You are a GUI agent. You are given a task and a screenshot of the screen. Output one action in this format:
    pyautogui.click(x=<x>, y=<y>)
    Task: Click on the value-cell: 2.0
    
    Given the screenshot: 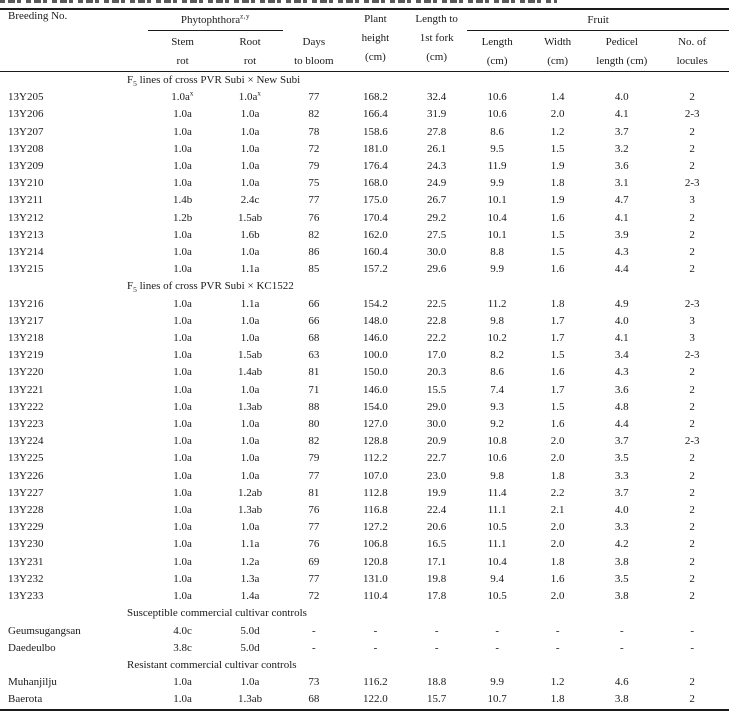 What is the action you would take?
    pyautogui.click(x=557, y=527)
    